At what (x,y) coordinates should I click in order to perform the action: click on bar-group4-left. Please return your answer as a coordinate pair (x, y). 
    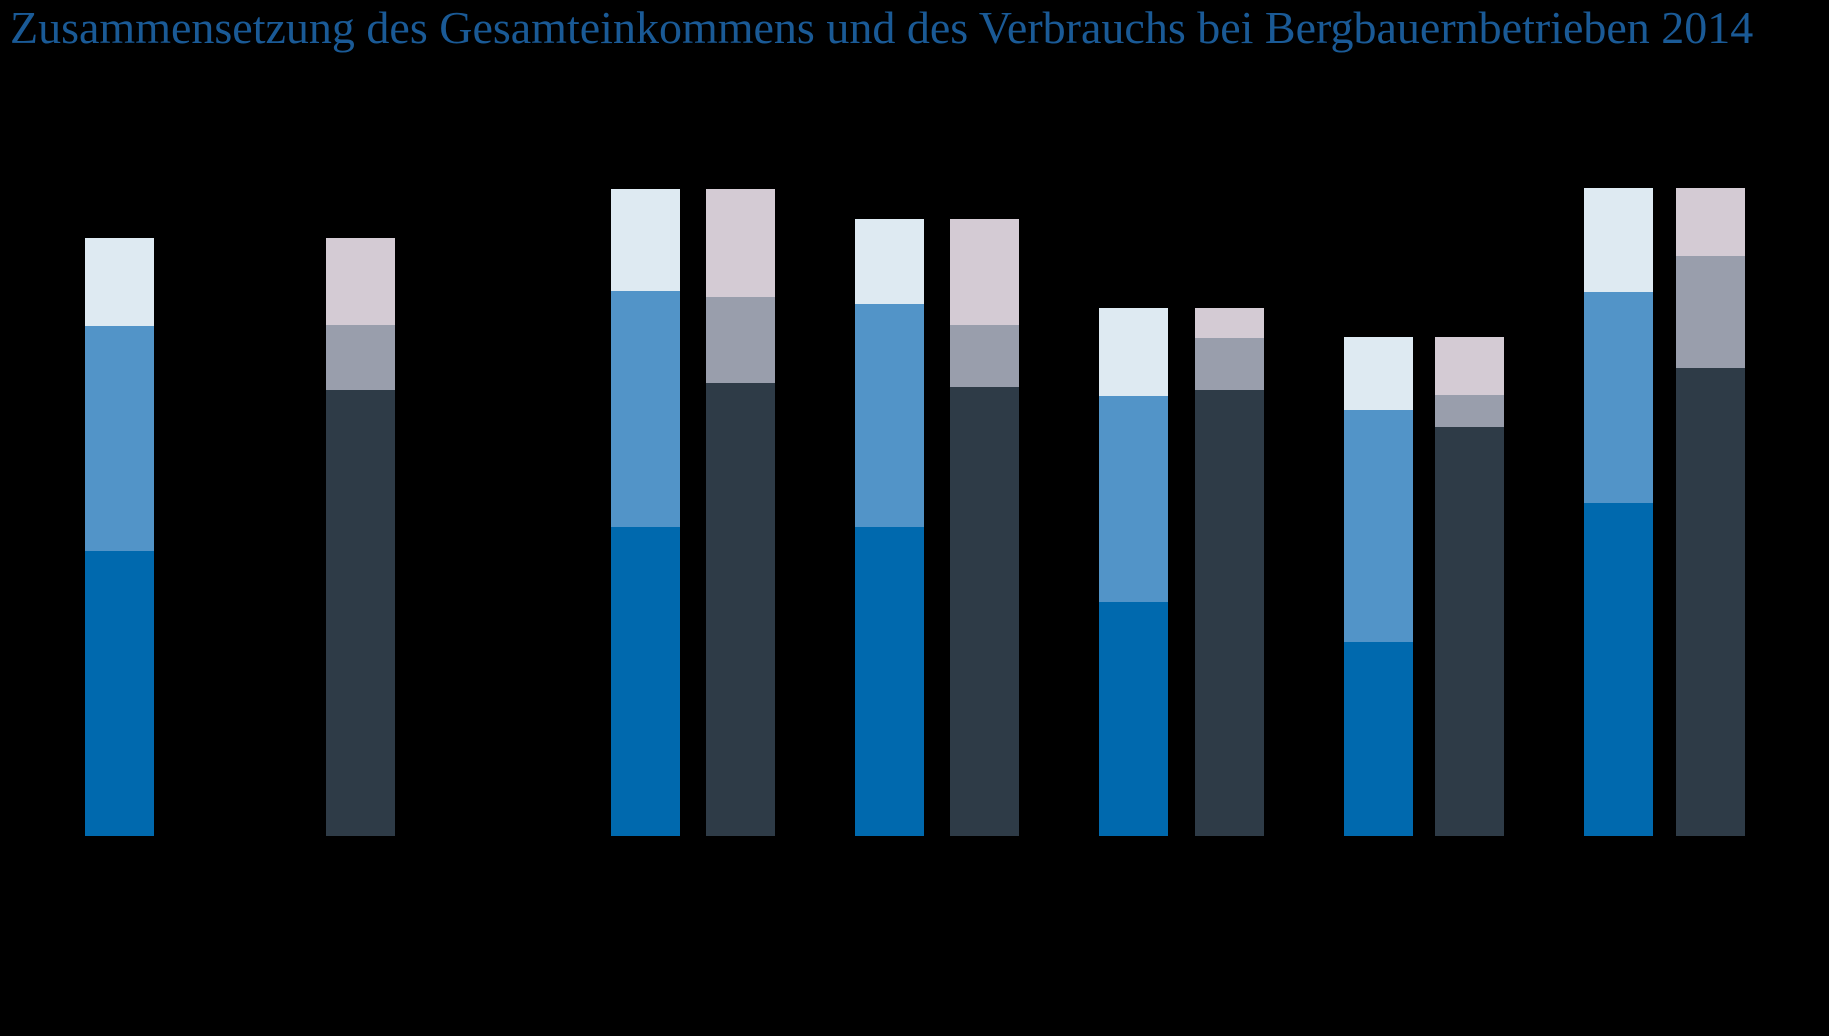
    Looking at the image, I should click on (1133, 572).